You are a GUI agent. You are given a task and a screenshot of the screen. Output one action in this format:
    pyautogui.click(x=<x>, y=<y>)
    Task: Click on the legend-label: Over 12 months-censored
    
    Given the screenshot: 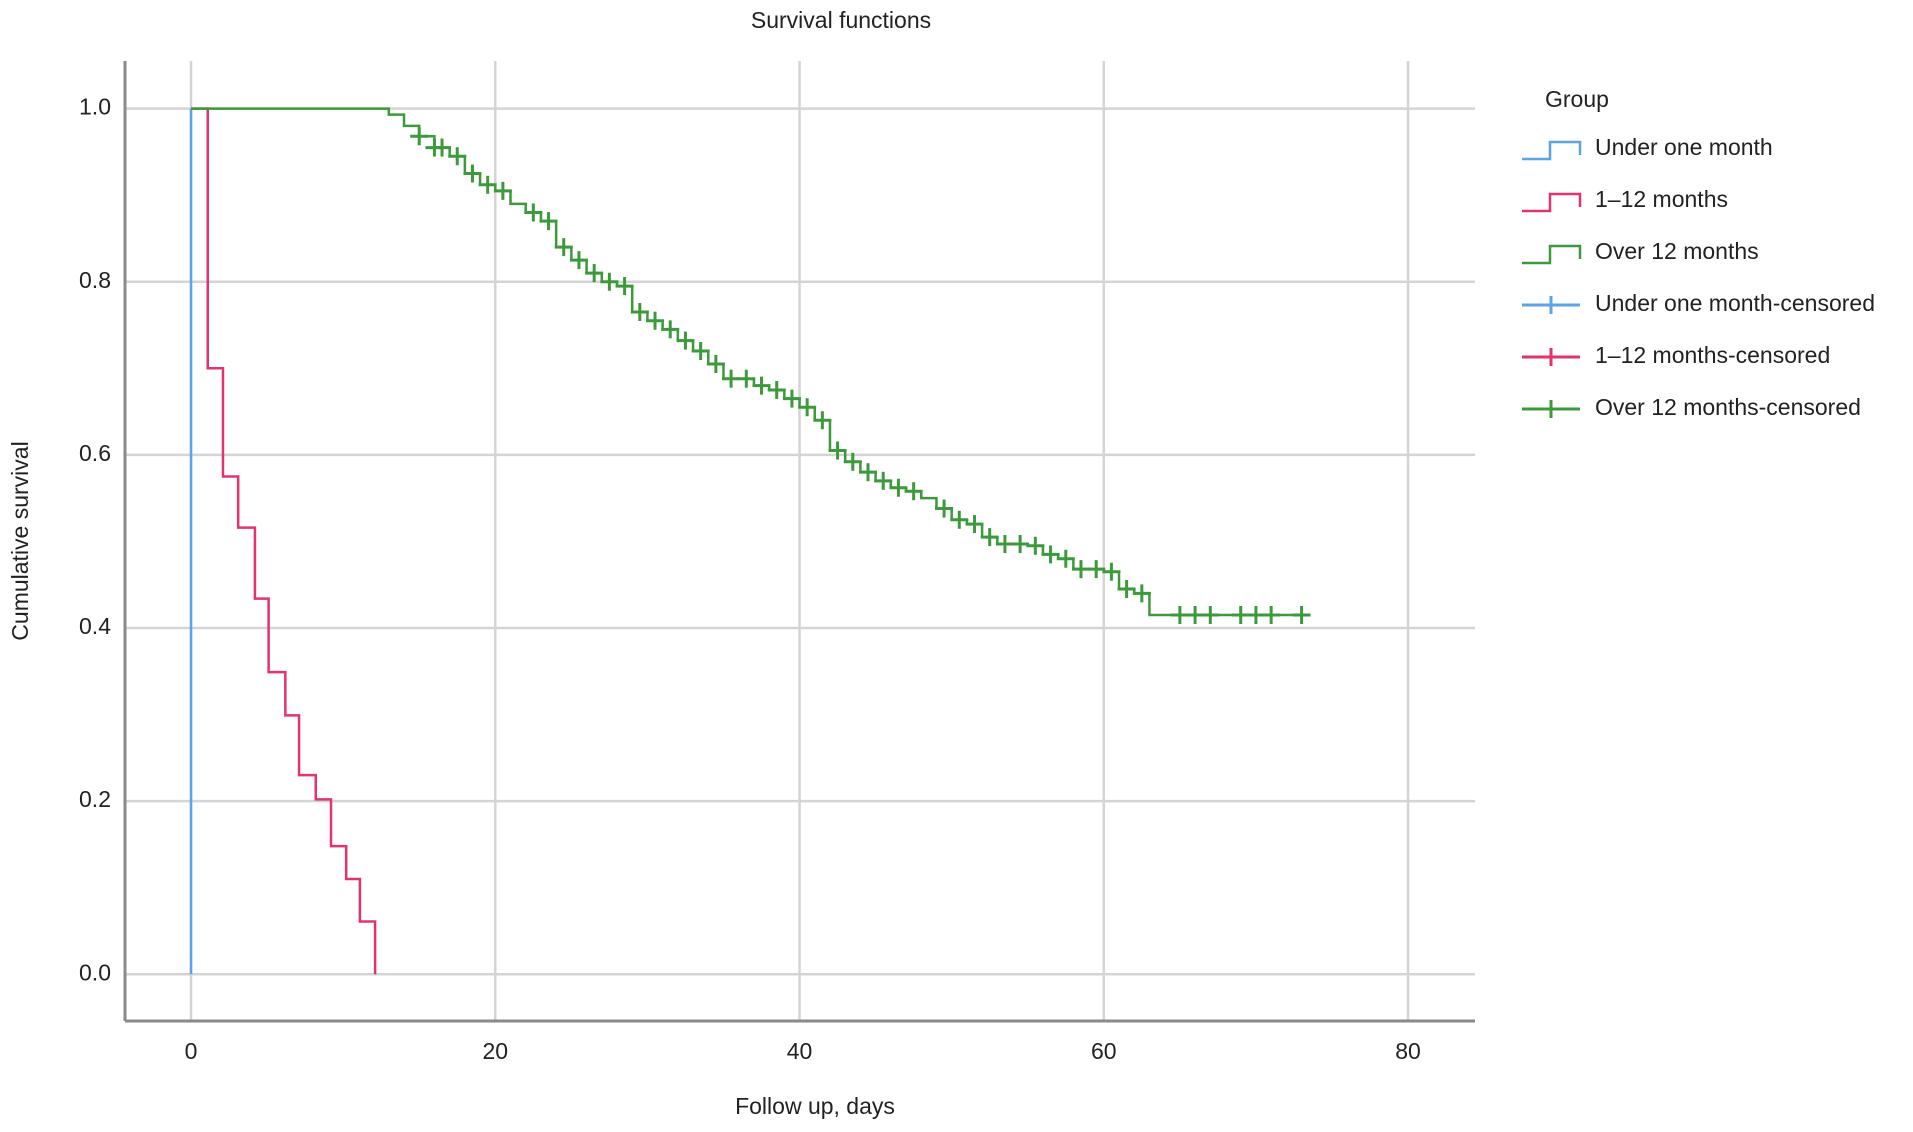 What is the action you would take?
    pyautogui.click(x=1728, y=407)
    